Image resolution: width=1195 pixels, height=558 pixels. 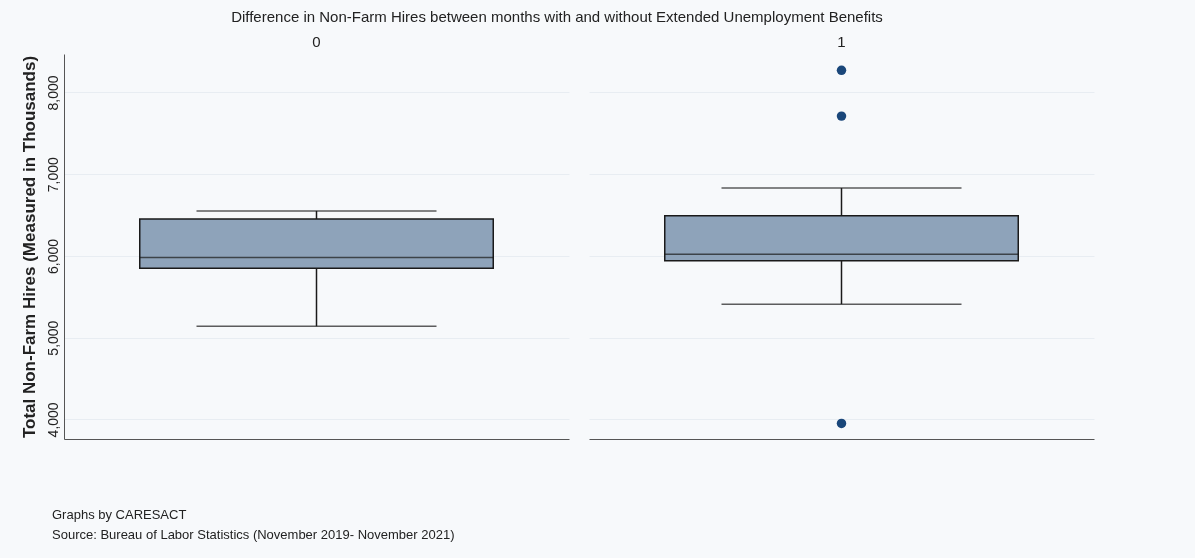 I want to click on y-tick-label: 4,000, so click(x=52, y=420).